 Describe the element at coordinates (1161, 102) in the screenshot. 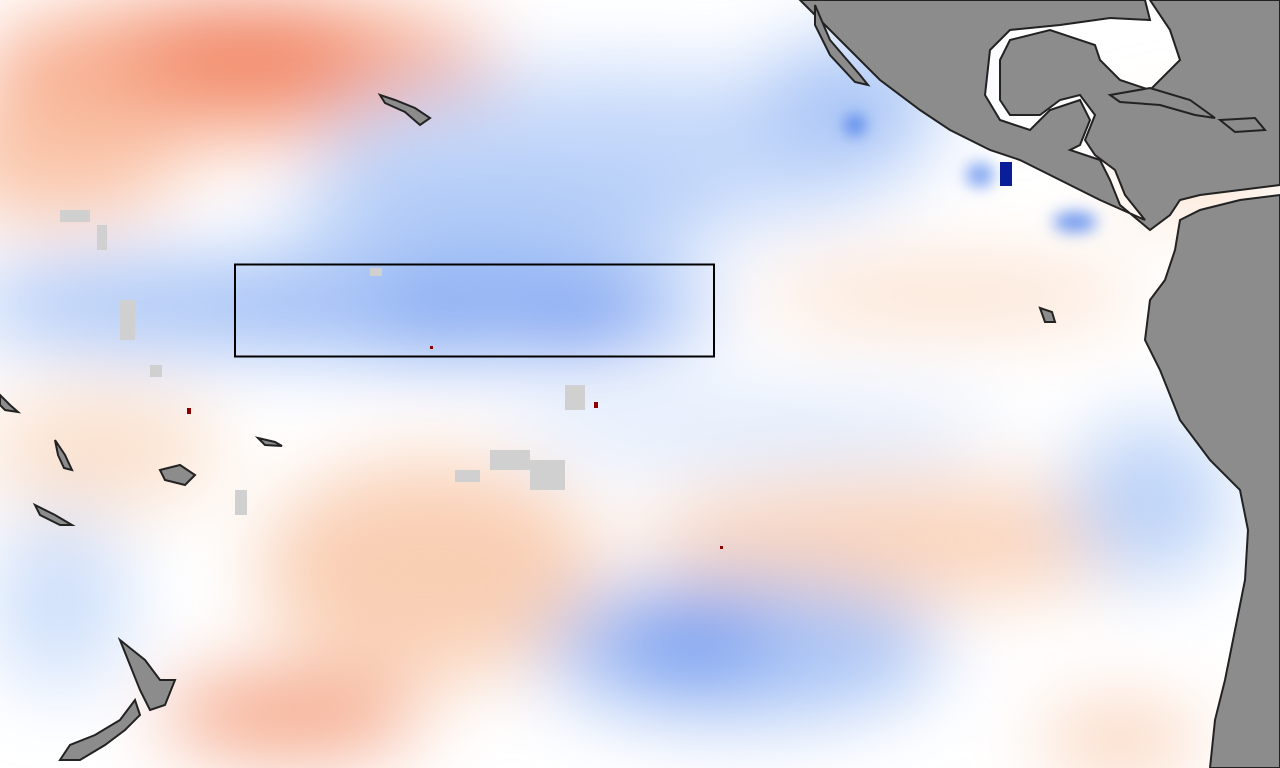

I see `cuba` at that location.